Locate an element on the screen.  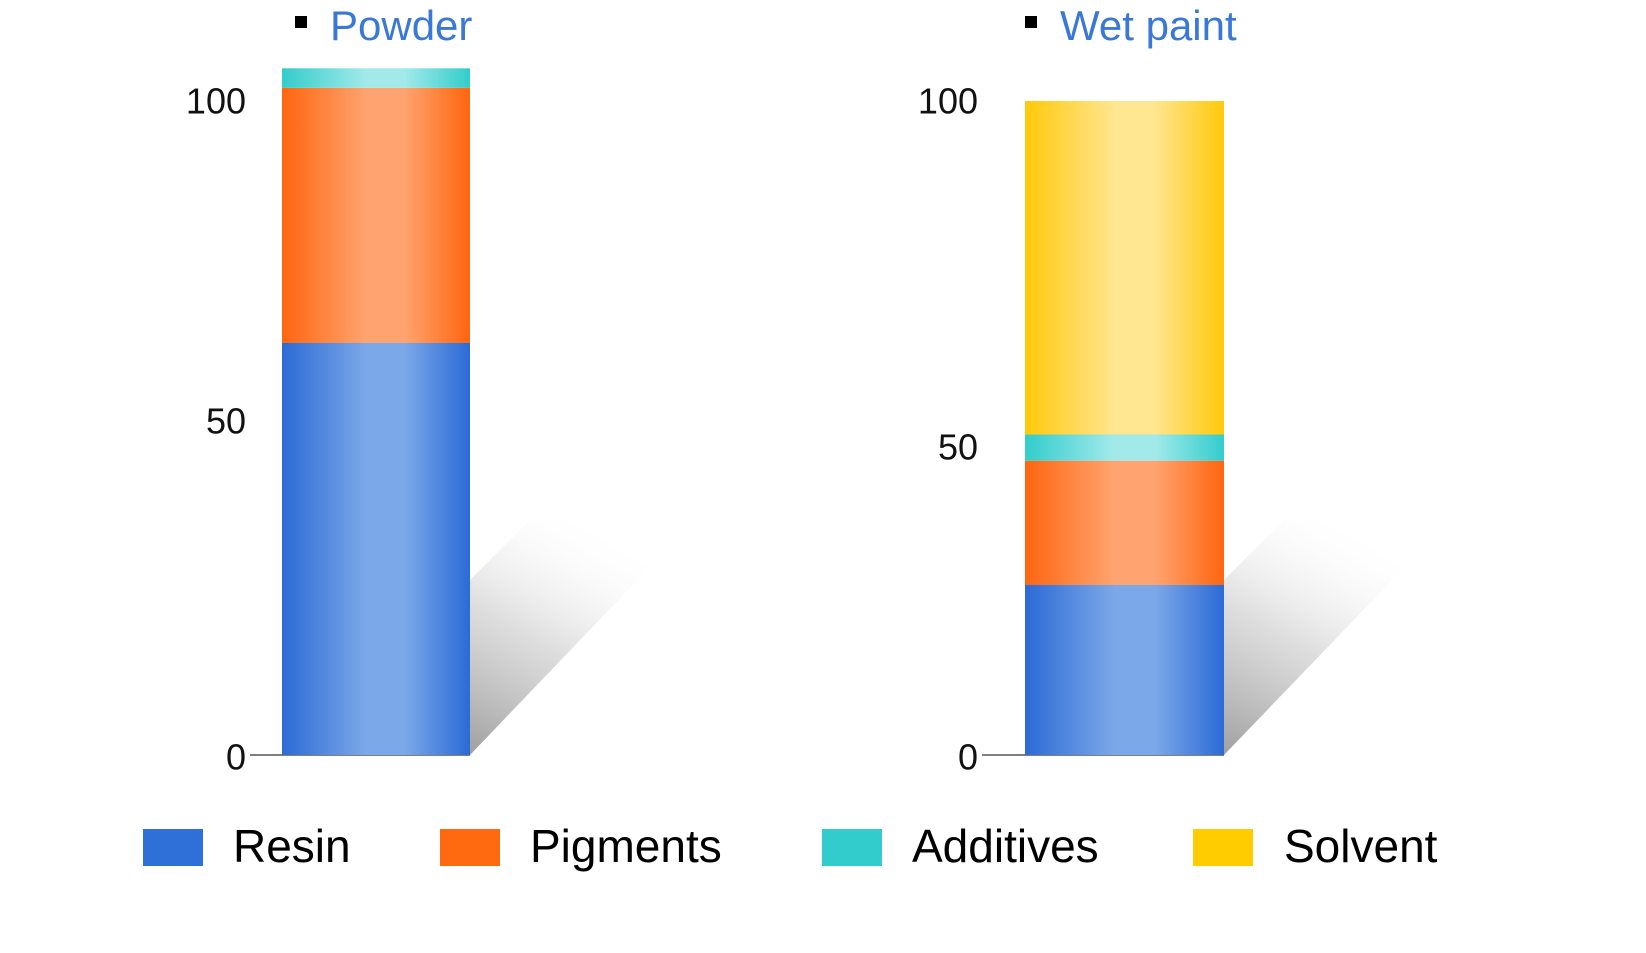
legend-item-pigments: Pigments is located at coordinates (581, 846).